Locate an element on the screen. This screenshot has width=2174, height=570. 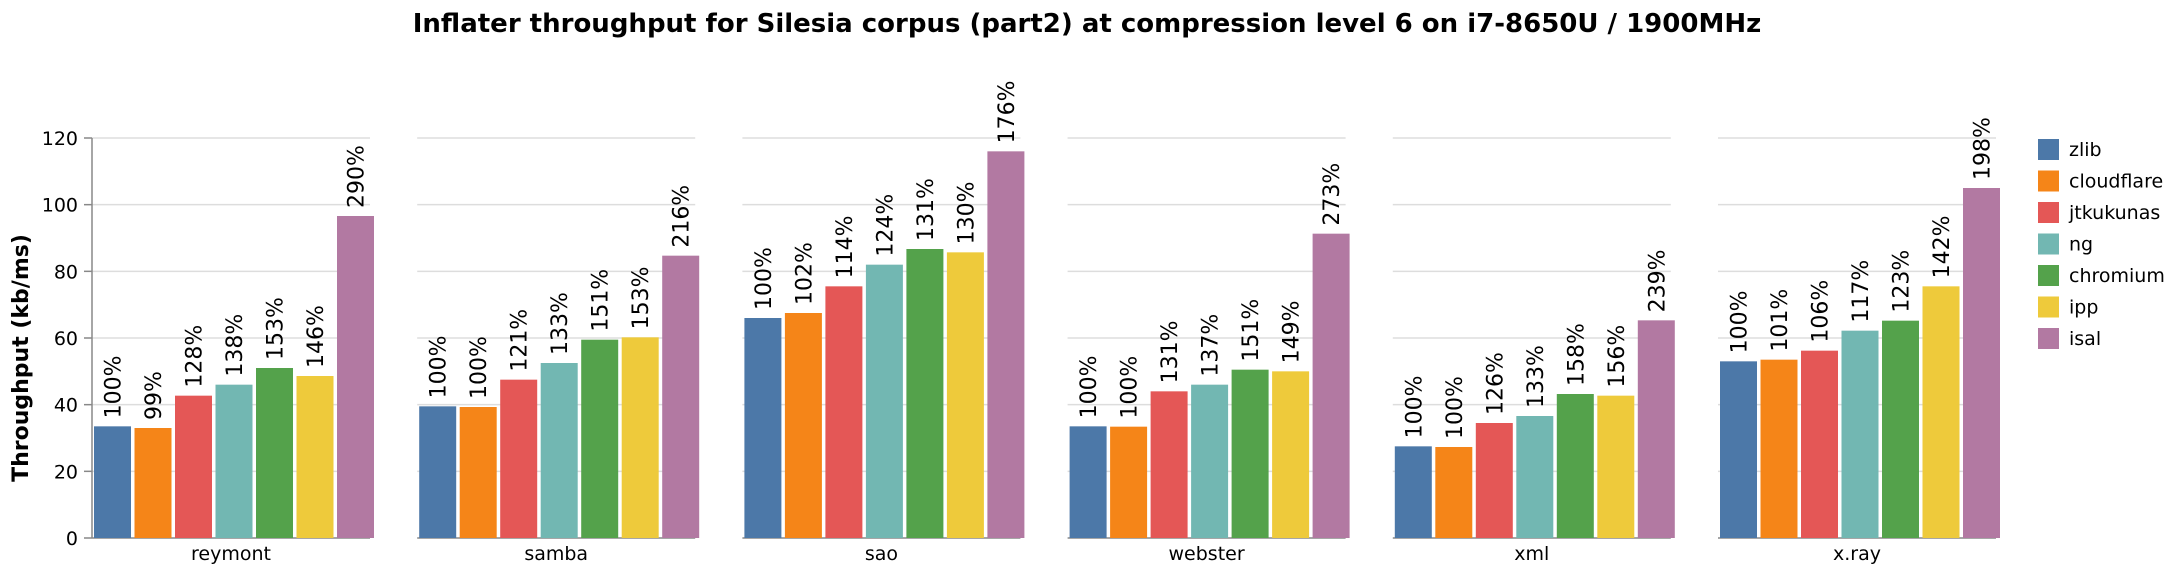
data-label: 128% is located at coordinates (195, 356).